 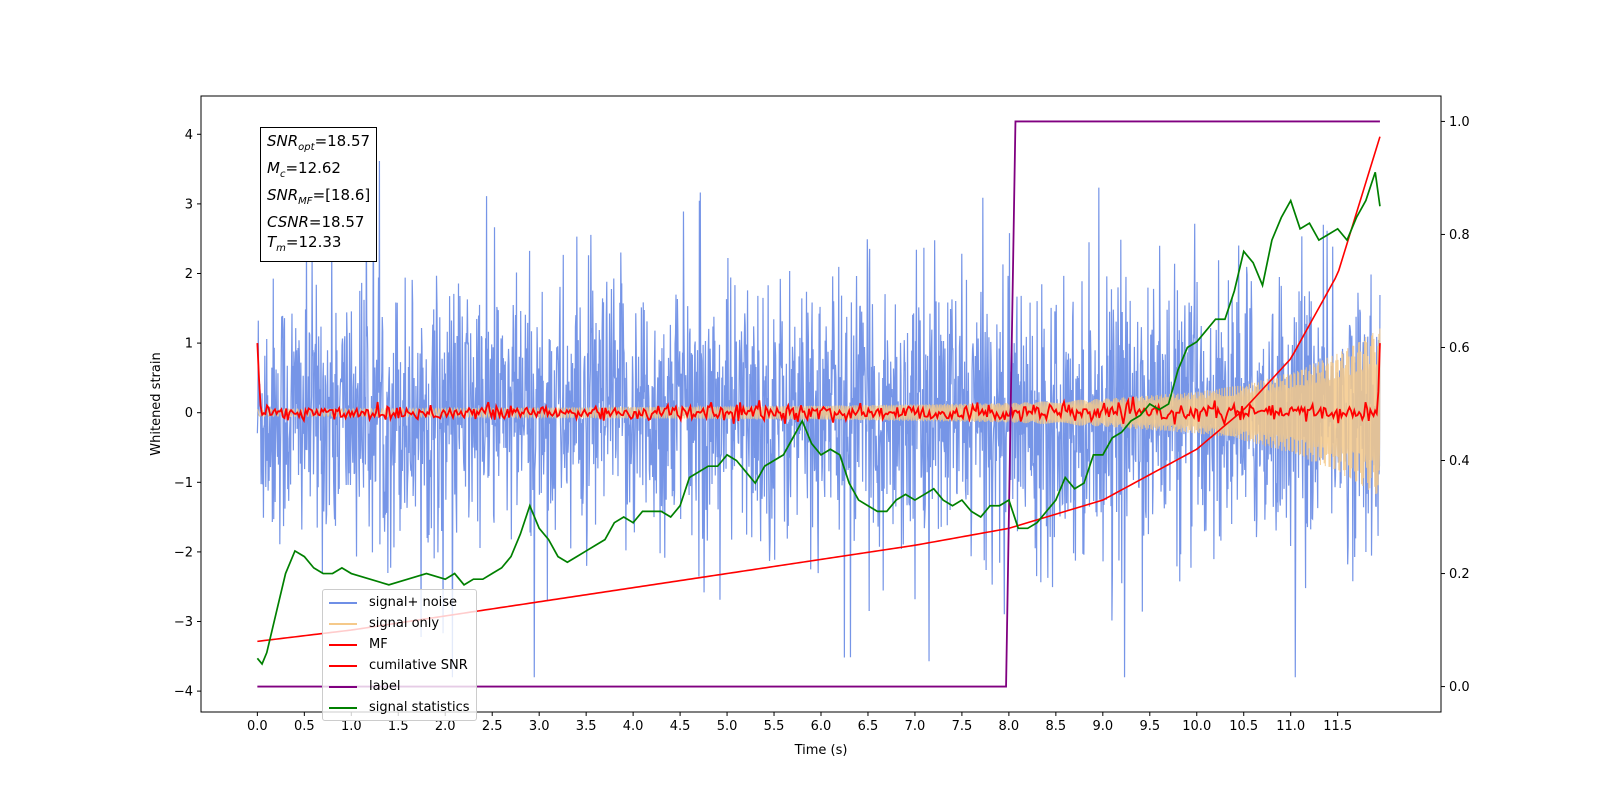 I want to click on x-tick-label: 1.5, so click(x=398, y=726).